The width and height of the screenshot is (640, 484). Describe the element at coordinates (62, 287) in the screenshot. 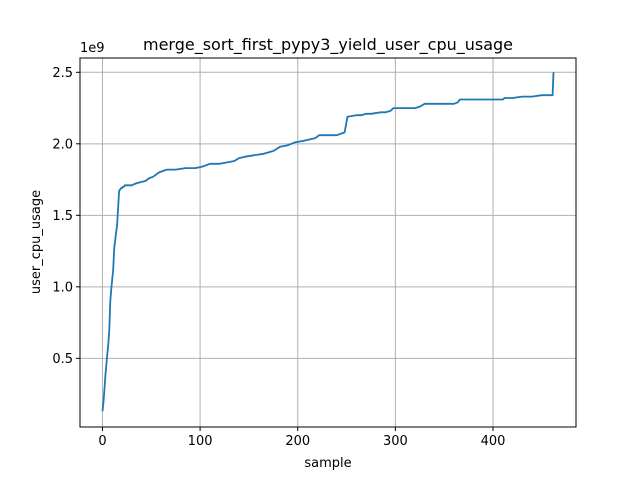

I see `y-tick-label: 1.0` at that location.